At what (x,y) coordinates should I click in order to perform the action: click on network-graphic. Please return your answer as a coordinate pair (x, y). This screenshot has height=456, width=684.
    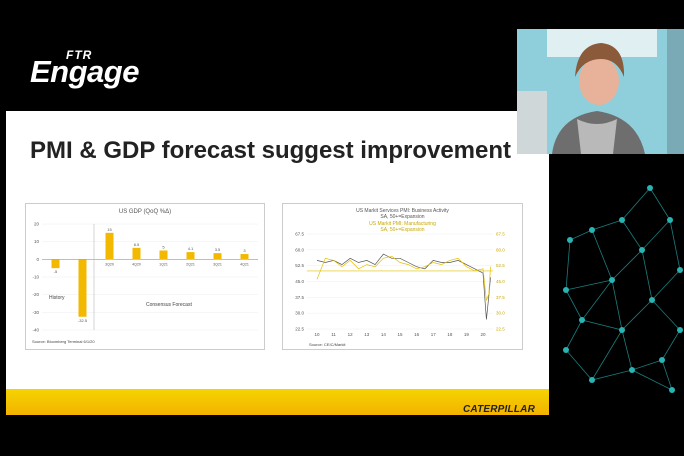
    Looking at the image, I should click on (623, 289).